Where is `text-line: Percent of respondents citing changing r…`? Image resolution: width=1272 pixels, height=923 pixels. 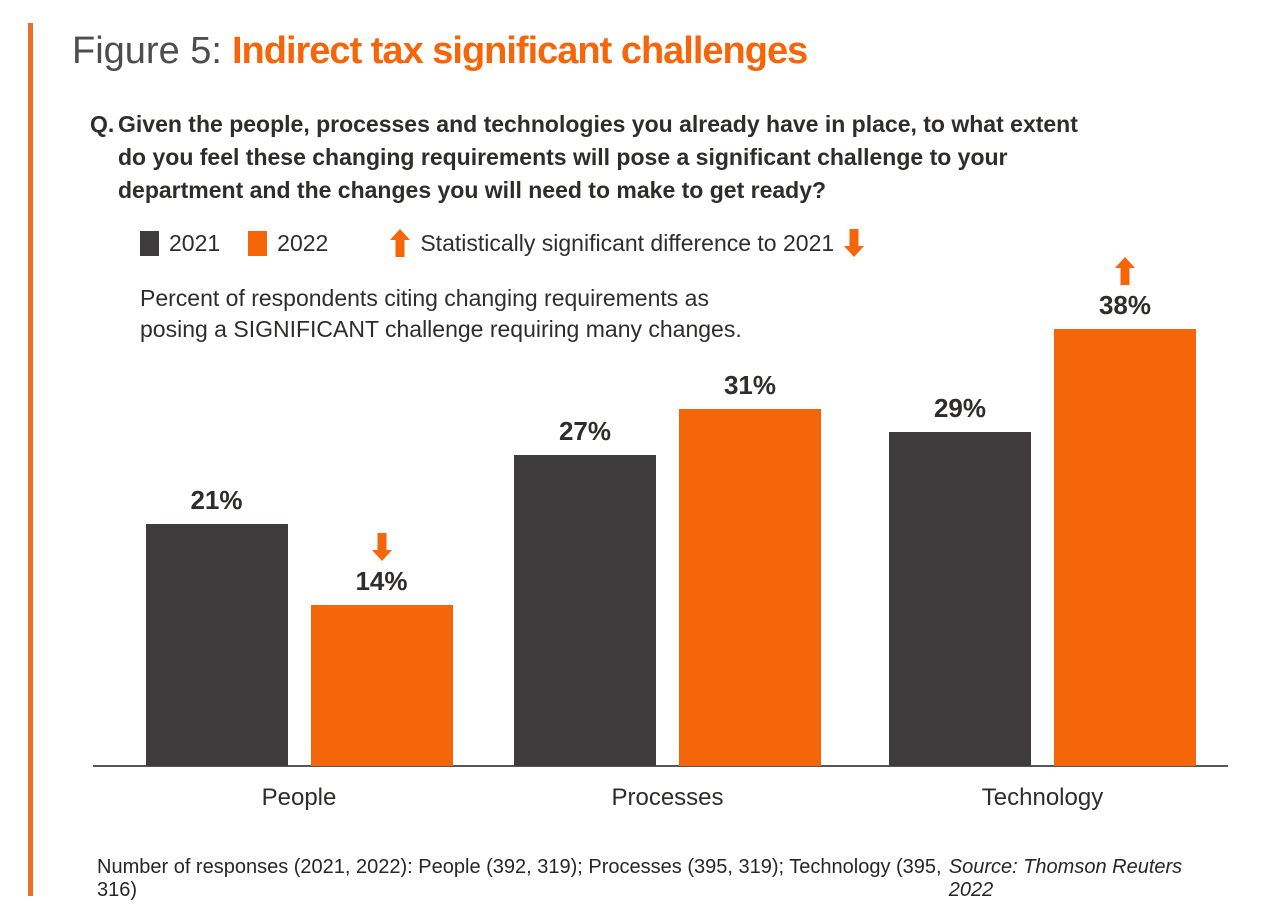
text-line: Percent of respondents citing changing r… is located at coordinates (424, 298).